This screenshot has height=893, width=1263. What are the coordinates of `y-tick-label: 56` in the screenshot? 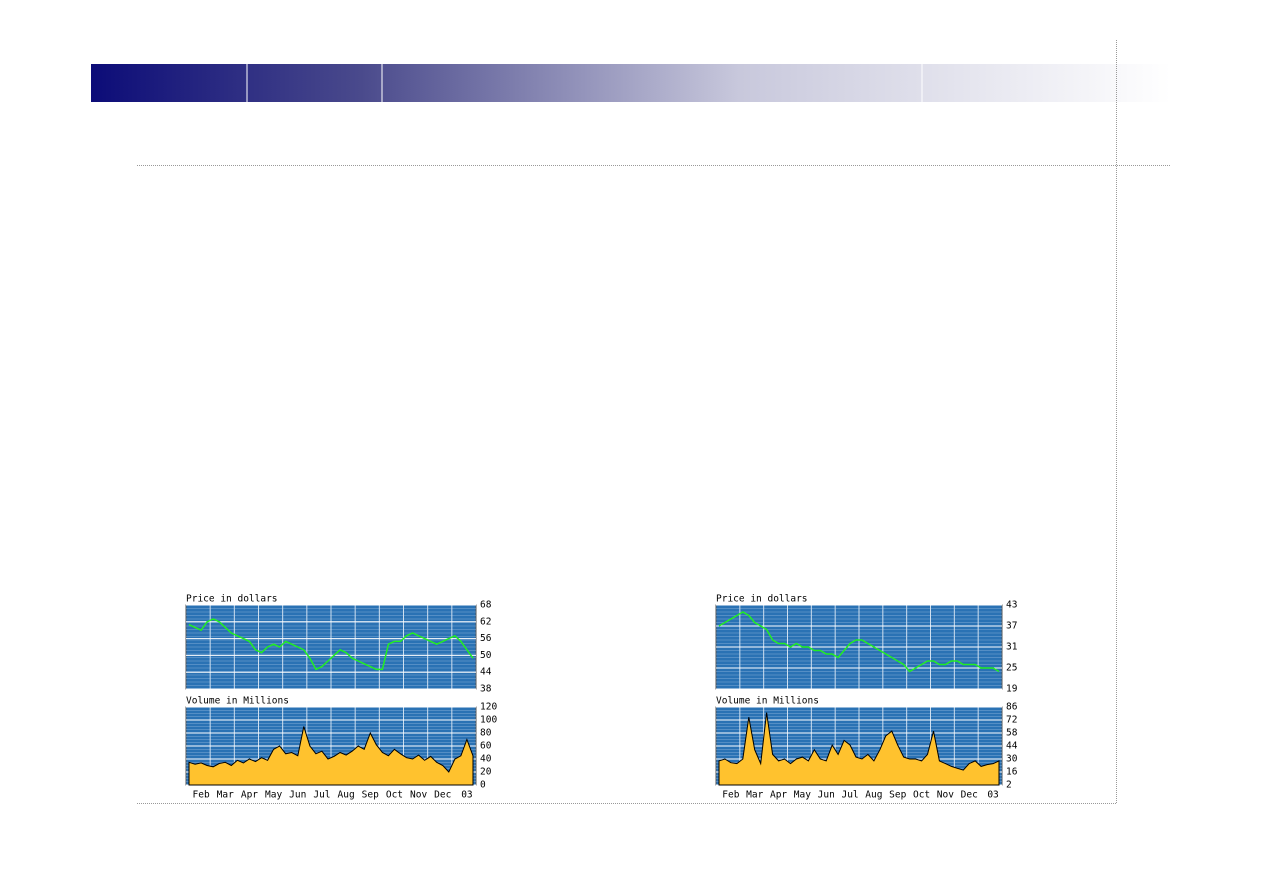 It's located at (486, 638).